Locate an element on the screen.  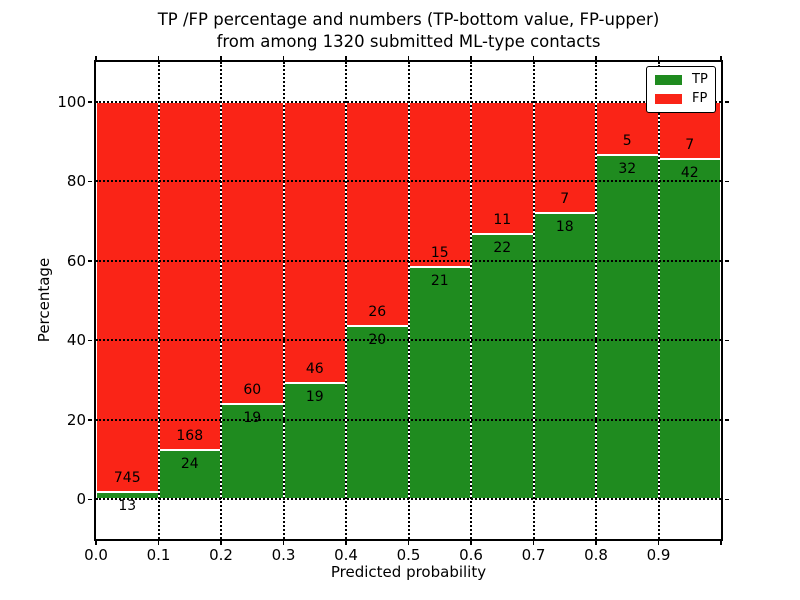
y-tick-label: 0 is located at coordinates (81, 499).